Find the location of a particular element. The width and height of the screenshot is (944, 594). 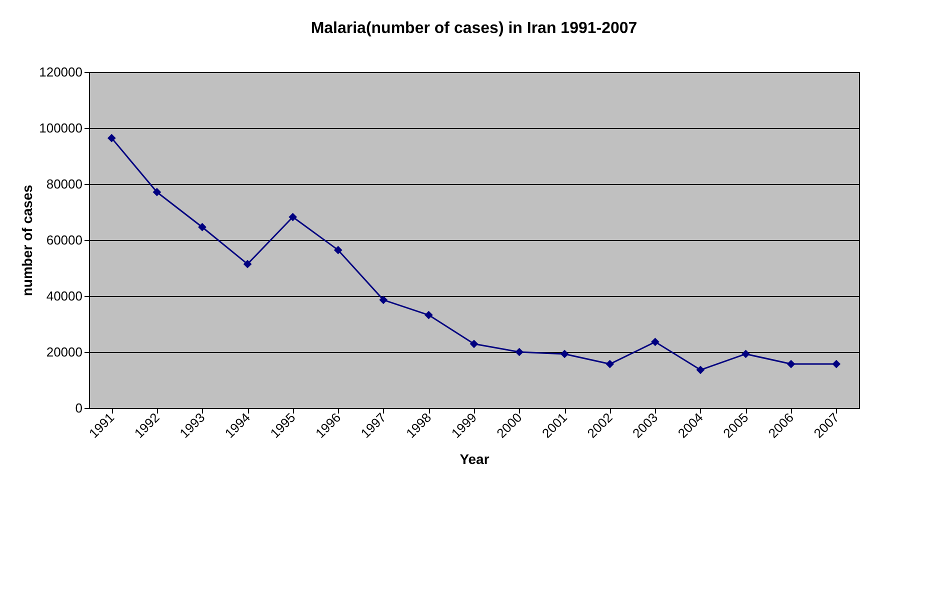

x-axis-title: Year is located at coordinates (475, 458).